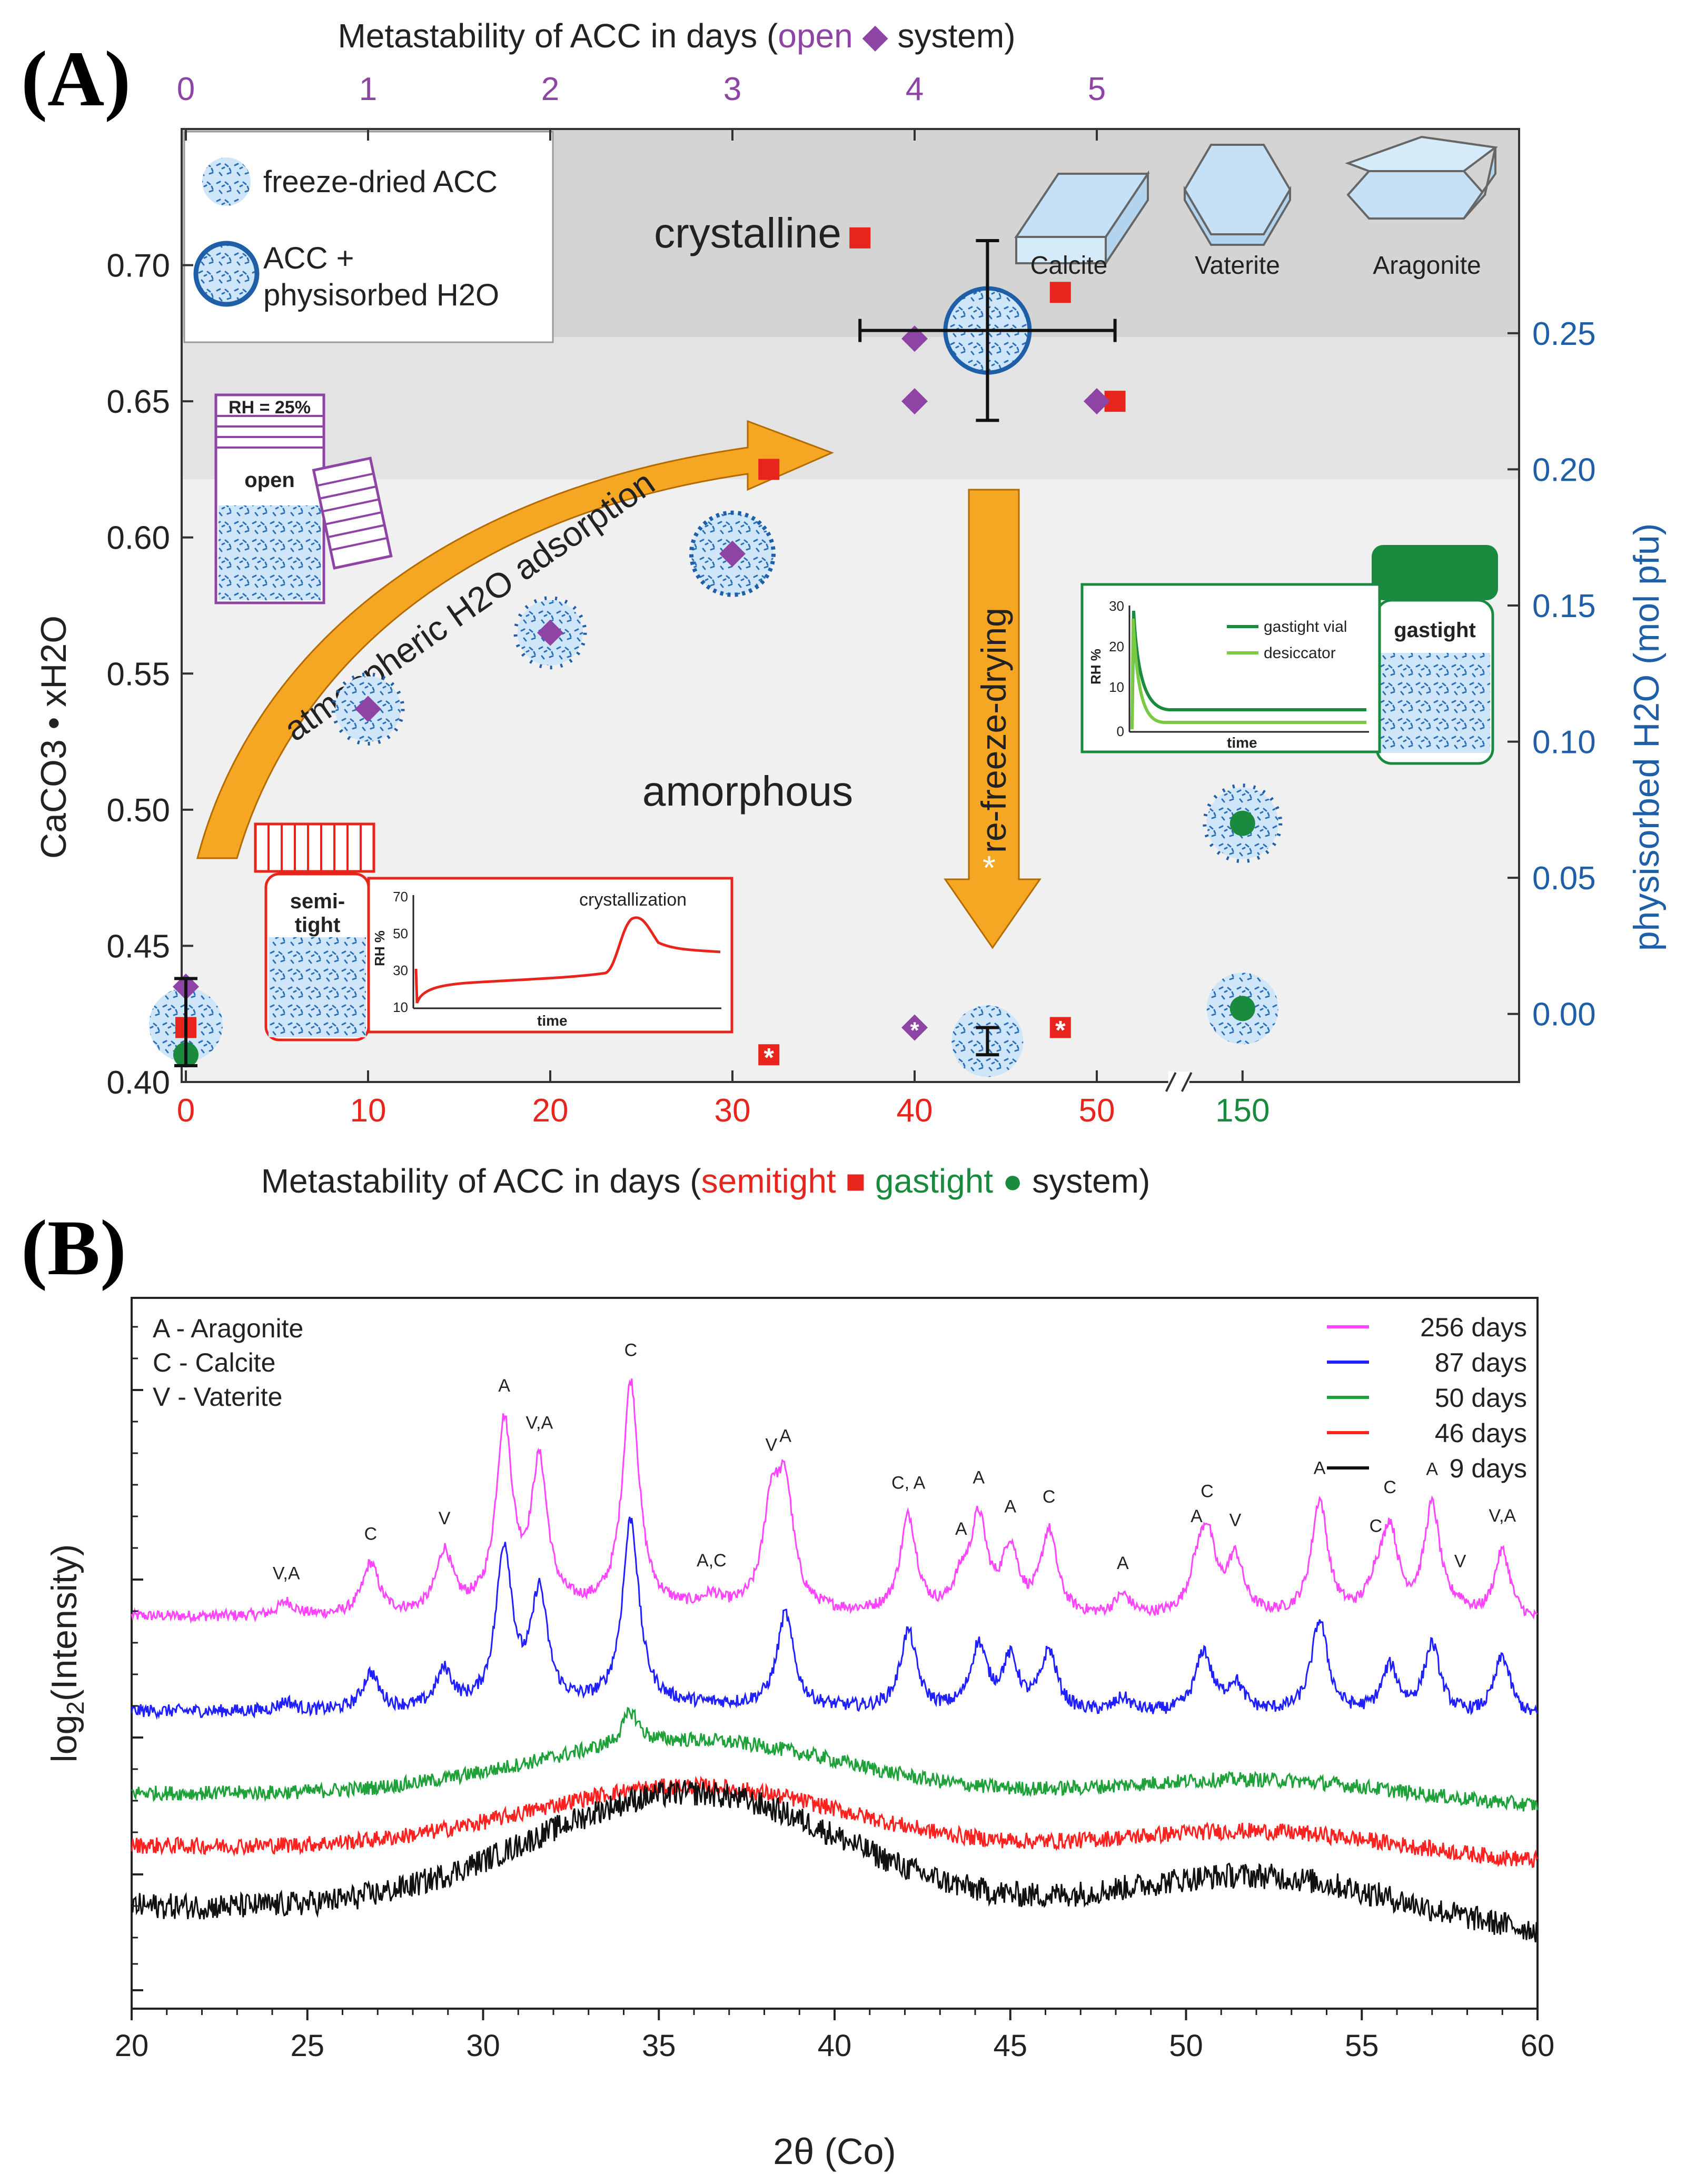 Image resolution: width=1686 pixels, height=2184 pixels. I want to click on y-axis-left-title: CaCO3 • xH2O, so click(54, 737).